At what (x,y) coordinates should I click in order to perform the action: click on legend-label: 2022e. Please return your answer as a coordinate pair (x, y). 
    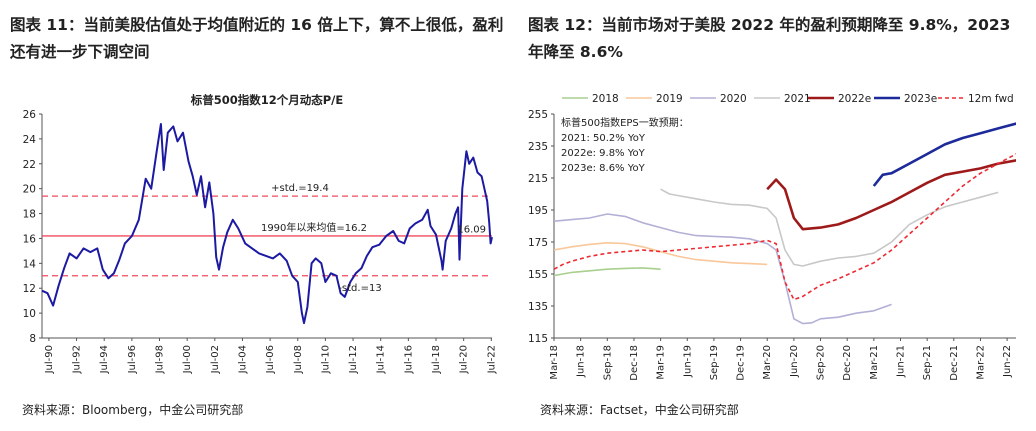
    Looking at the image, I should click on (854, 99).